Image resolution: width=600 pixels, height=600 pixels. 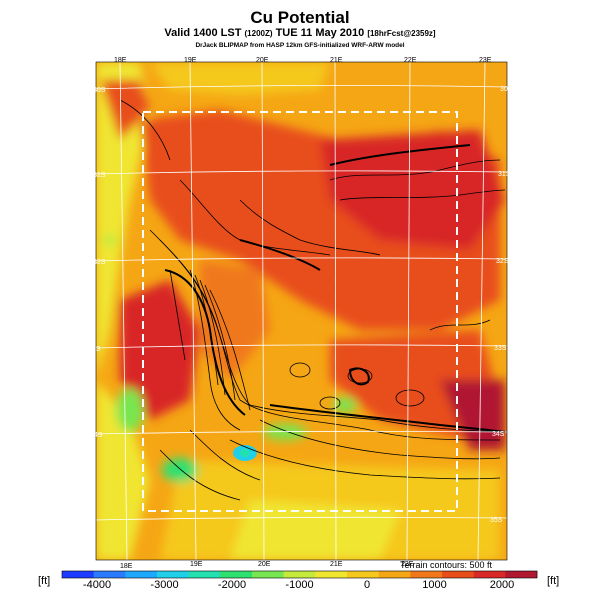 I want to click on meridian-21e, so click(x=335, y=311).